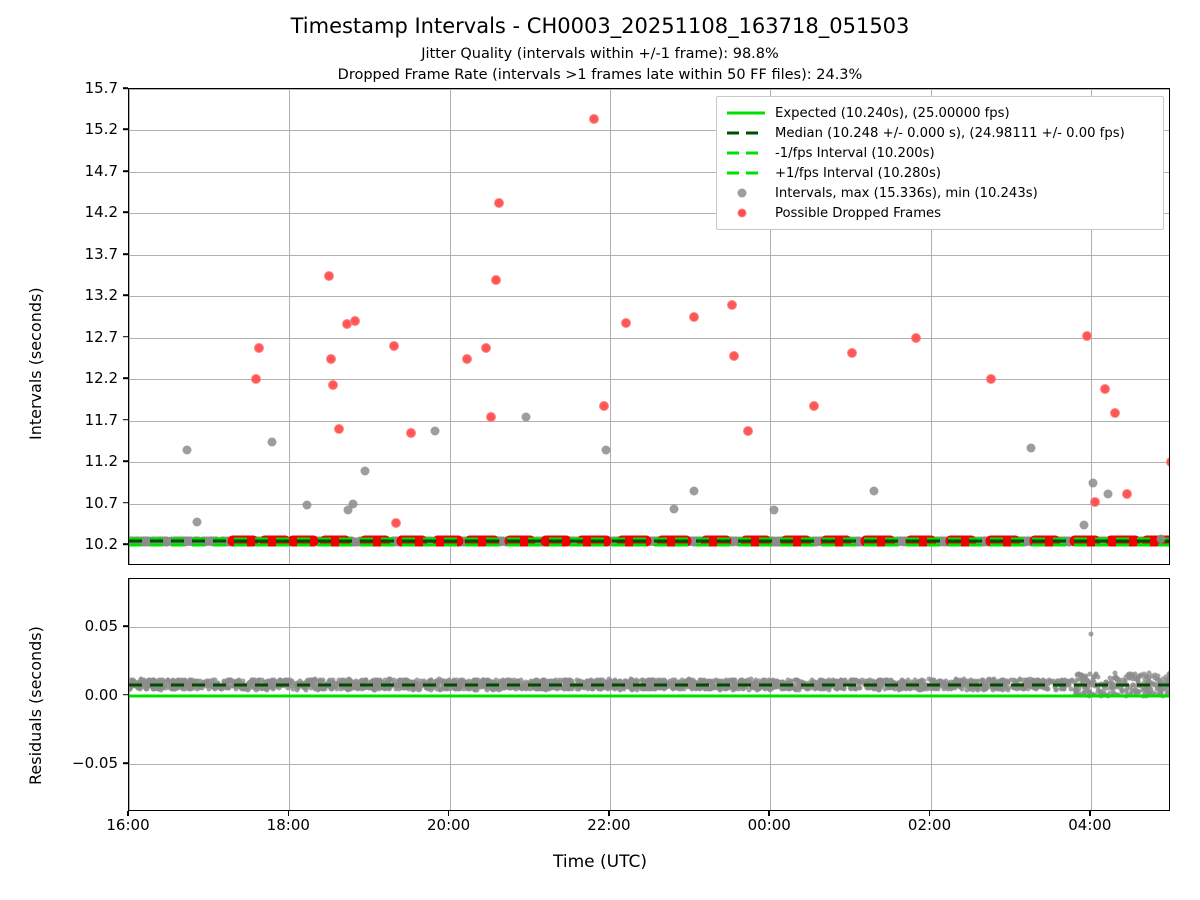  I want to click on y-tick-label: 11.2, so click(101, 461).